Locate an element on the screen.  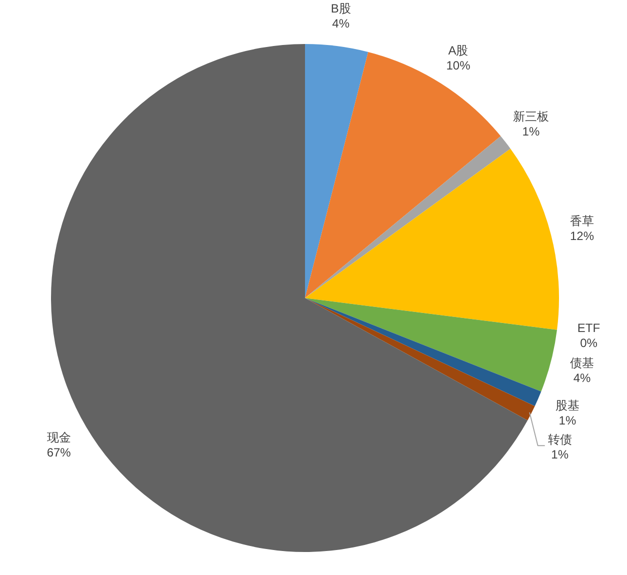
slice-label: 转债 is located at coordinates (560, 439).